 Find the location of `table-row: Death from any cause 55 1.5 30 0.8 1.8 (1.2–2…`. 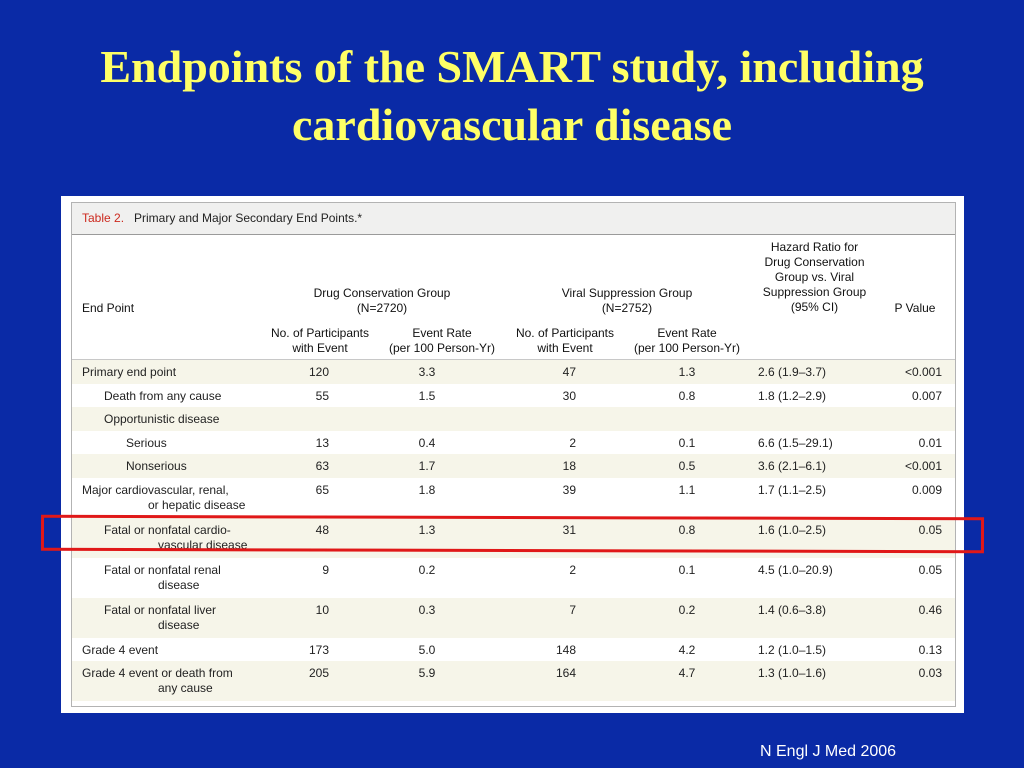

table-row: Death from any cause 55 1.5 30 0.8 1.8 (1.2–2… is located at coordinates (513, 395).